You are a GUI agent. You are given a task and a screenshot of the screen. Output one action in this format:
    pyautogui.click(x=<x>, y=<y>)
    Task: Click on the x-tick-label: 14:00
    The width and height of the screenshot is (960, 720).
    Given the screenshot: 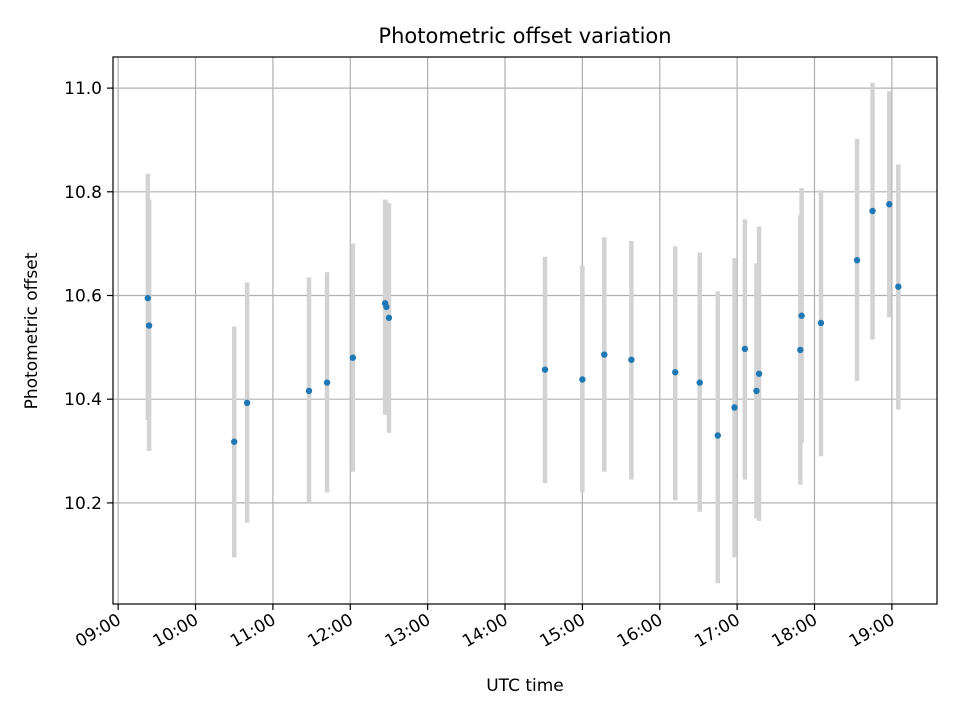 What is the action you would take?
    pyautogui.click(x=485, y=631)
    